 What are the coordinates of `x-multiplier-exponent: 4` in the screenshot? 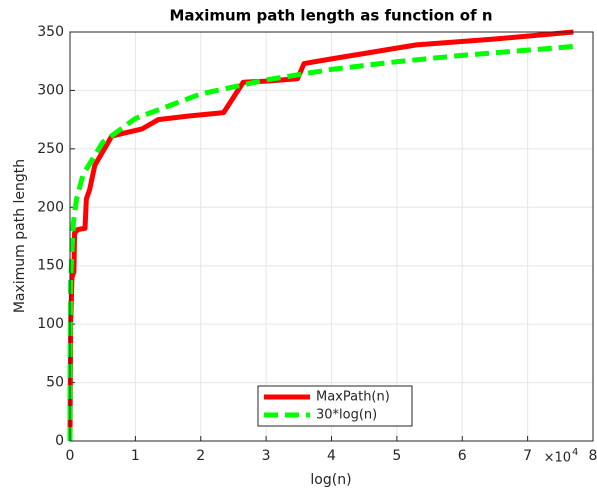 It's located at (575, 452).